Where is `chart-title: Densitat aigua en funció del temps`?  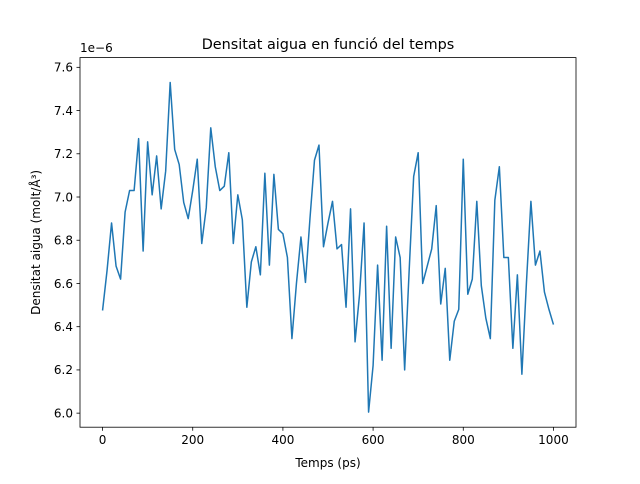
chart-title: Densitat aigua en funció del temps is located at coordinates (328, 45).